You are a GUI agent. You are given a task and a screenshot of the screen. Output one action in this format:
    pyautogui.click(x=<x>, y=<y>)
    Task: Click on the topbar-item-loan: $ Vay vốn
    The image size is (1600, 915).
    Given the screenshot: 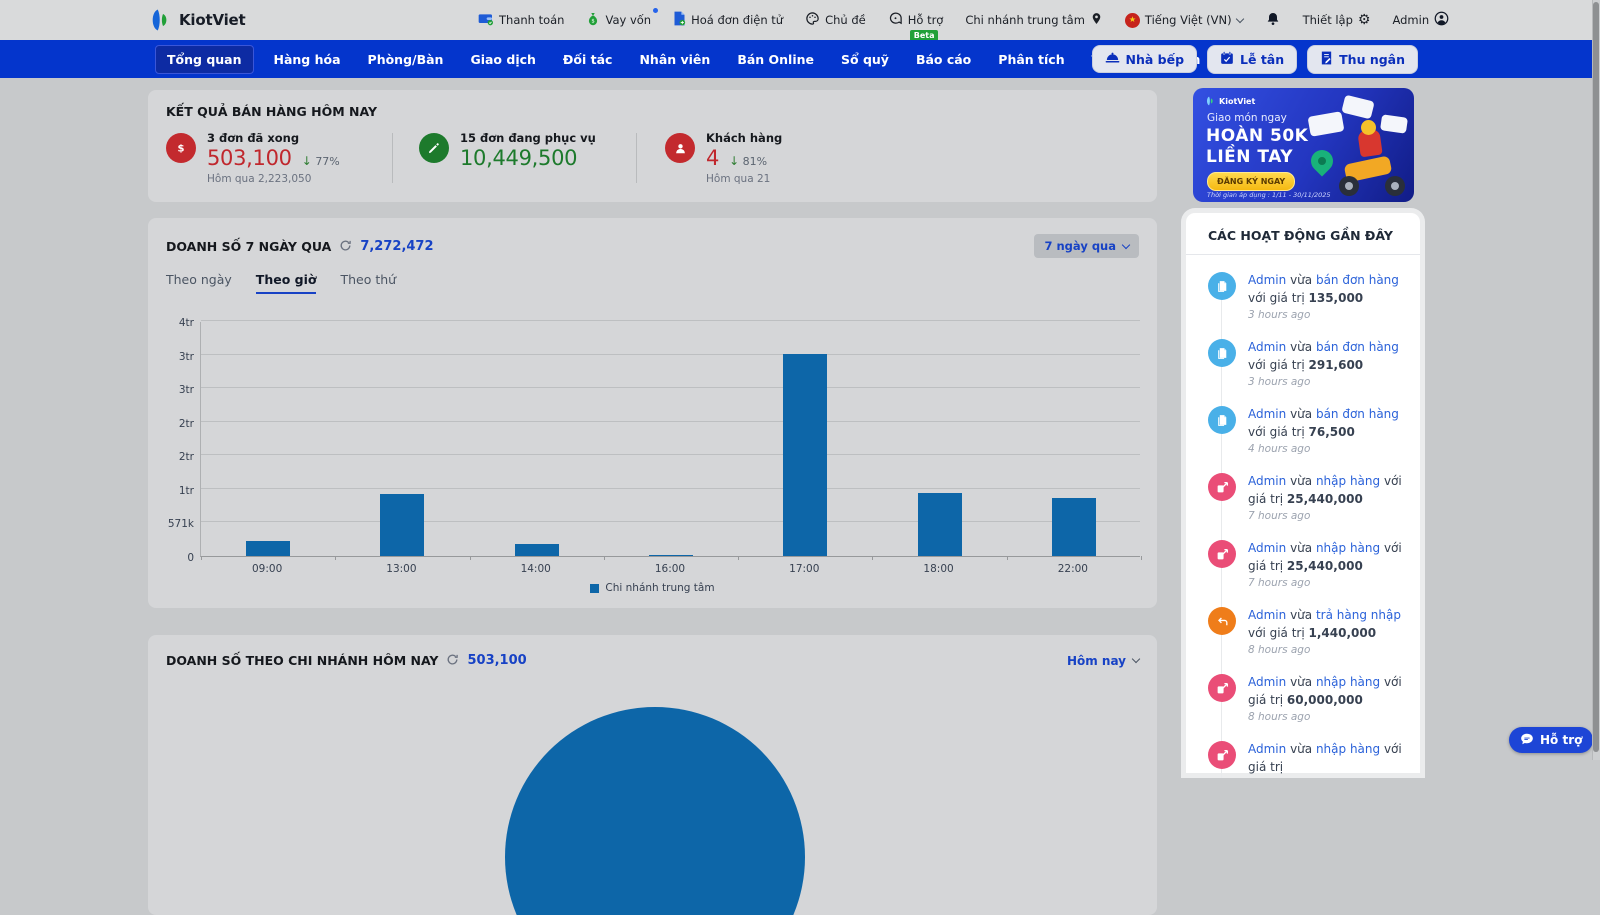 What is the action you would take?
    pyautogui.click(x=622, y=18)
    